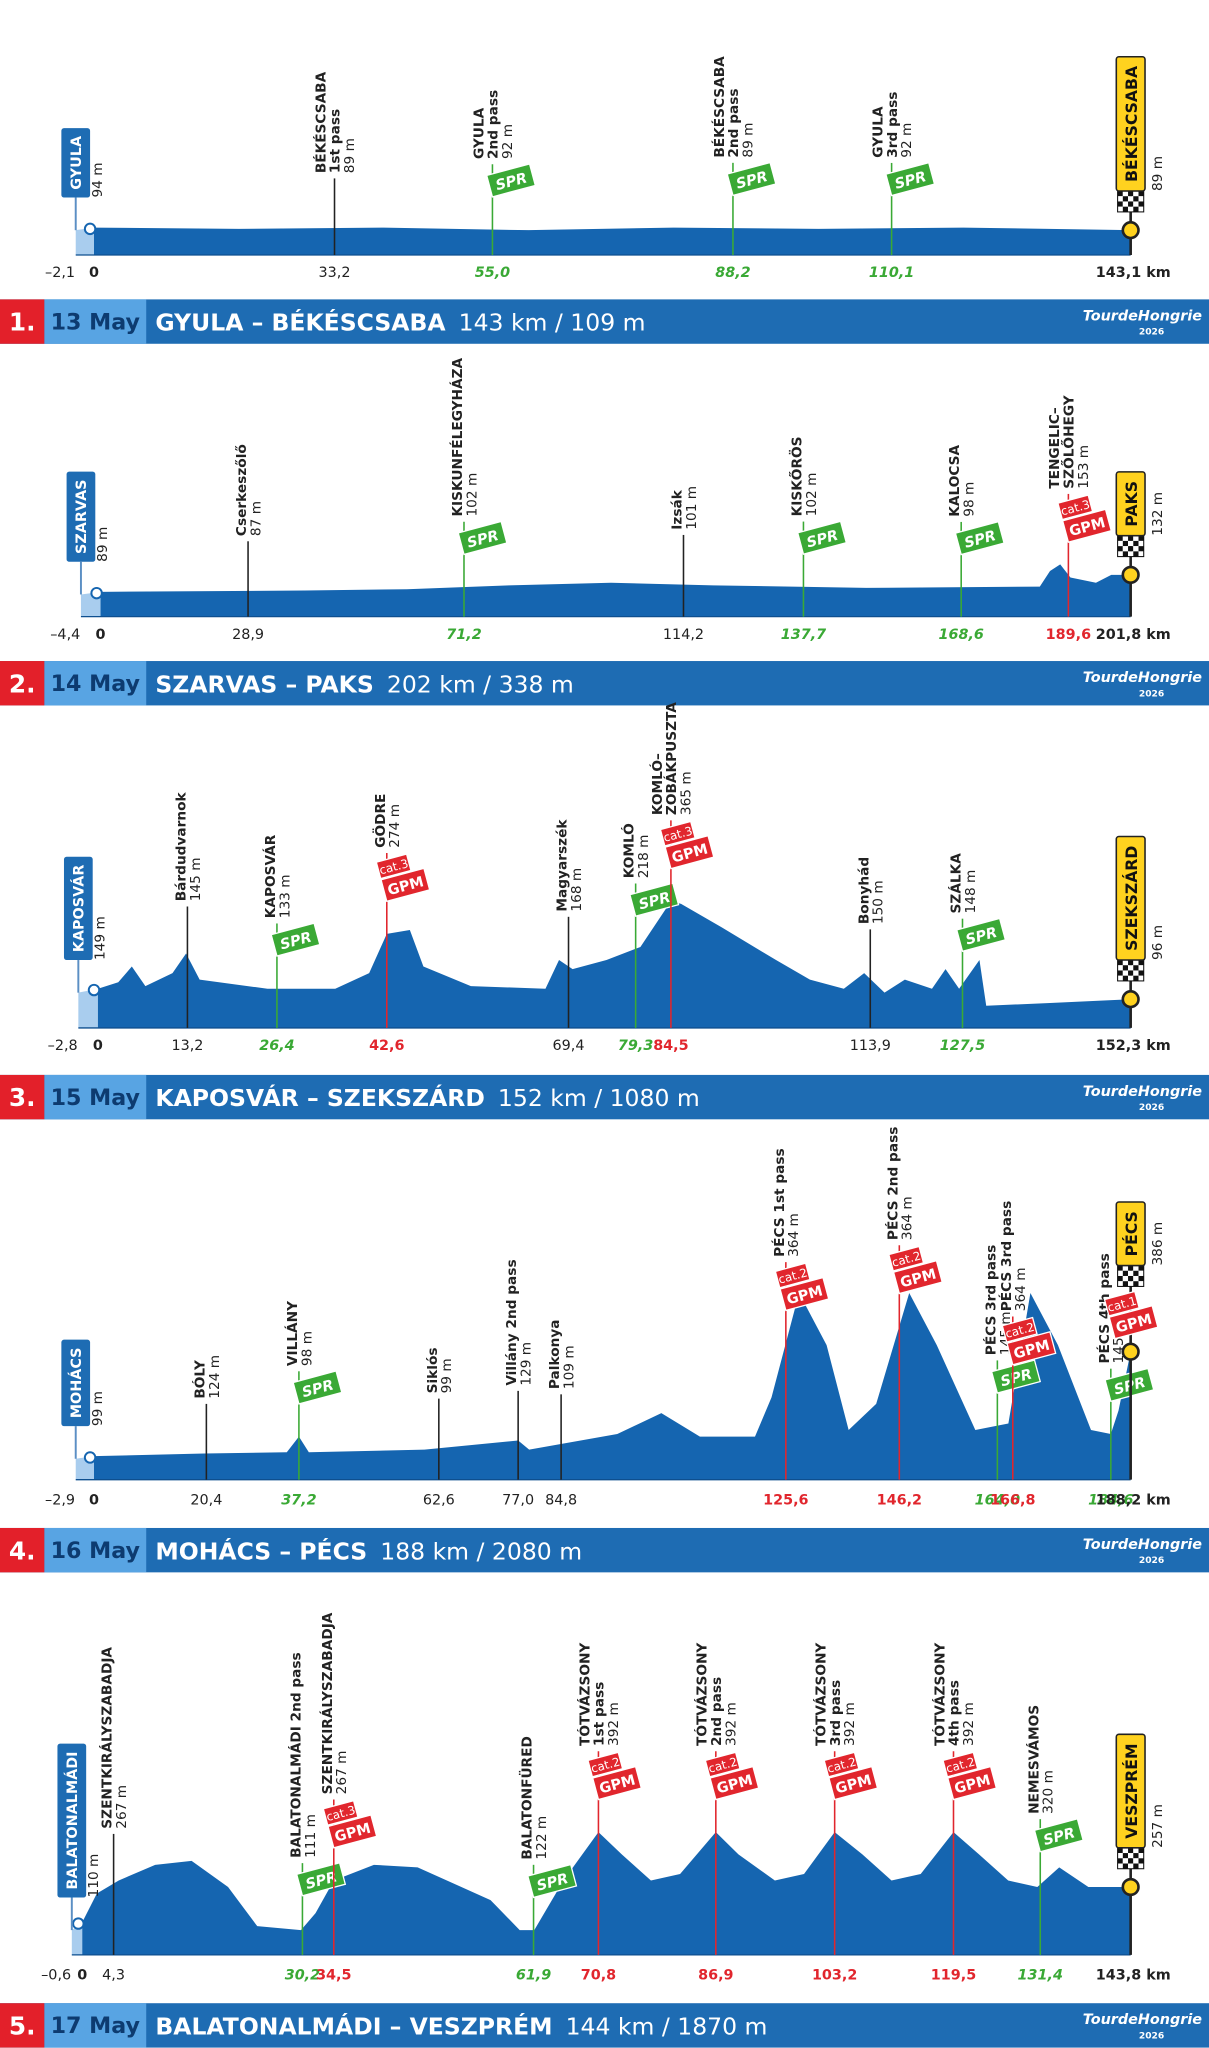  Describe the element at coordinates (300, 323) in the screenshot. I see `stage-route: GYULA – BÉKÉSCSABA` at that location.